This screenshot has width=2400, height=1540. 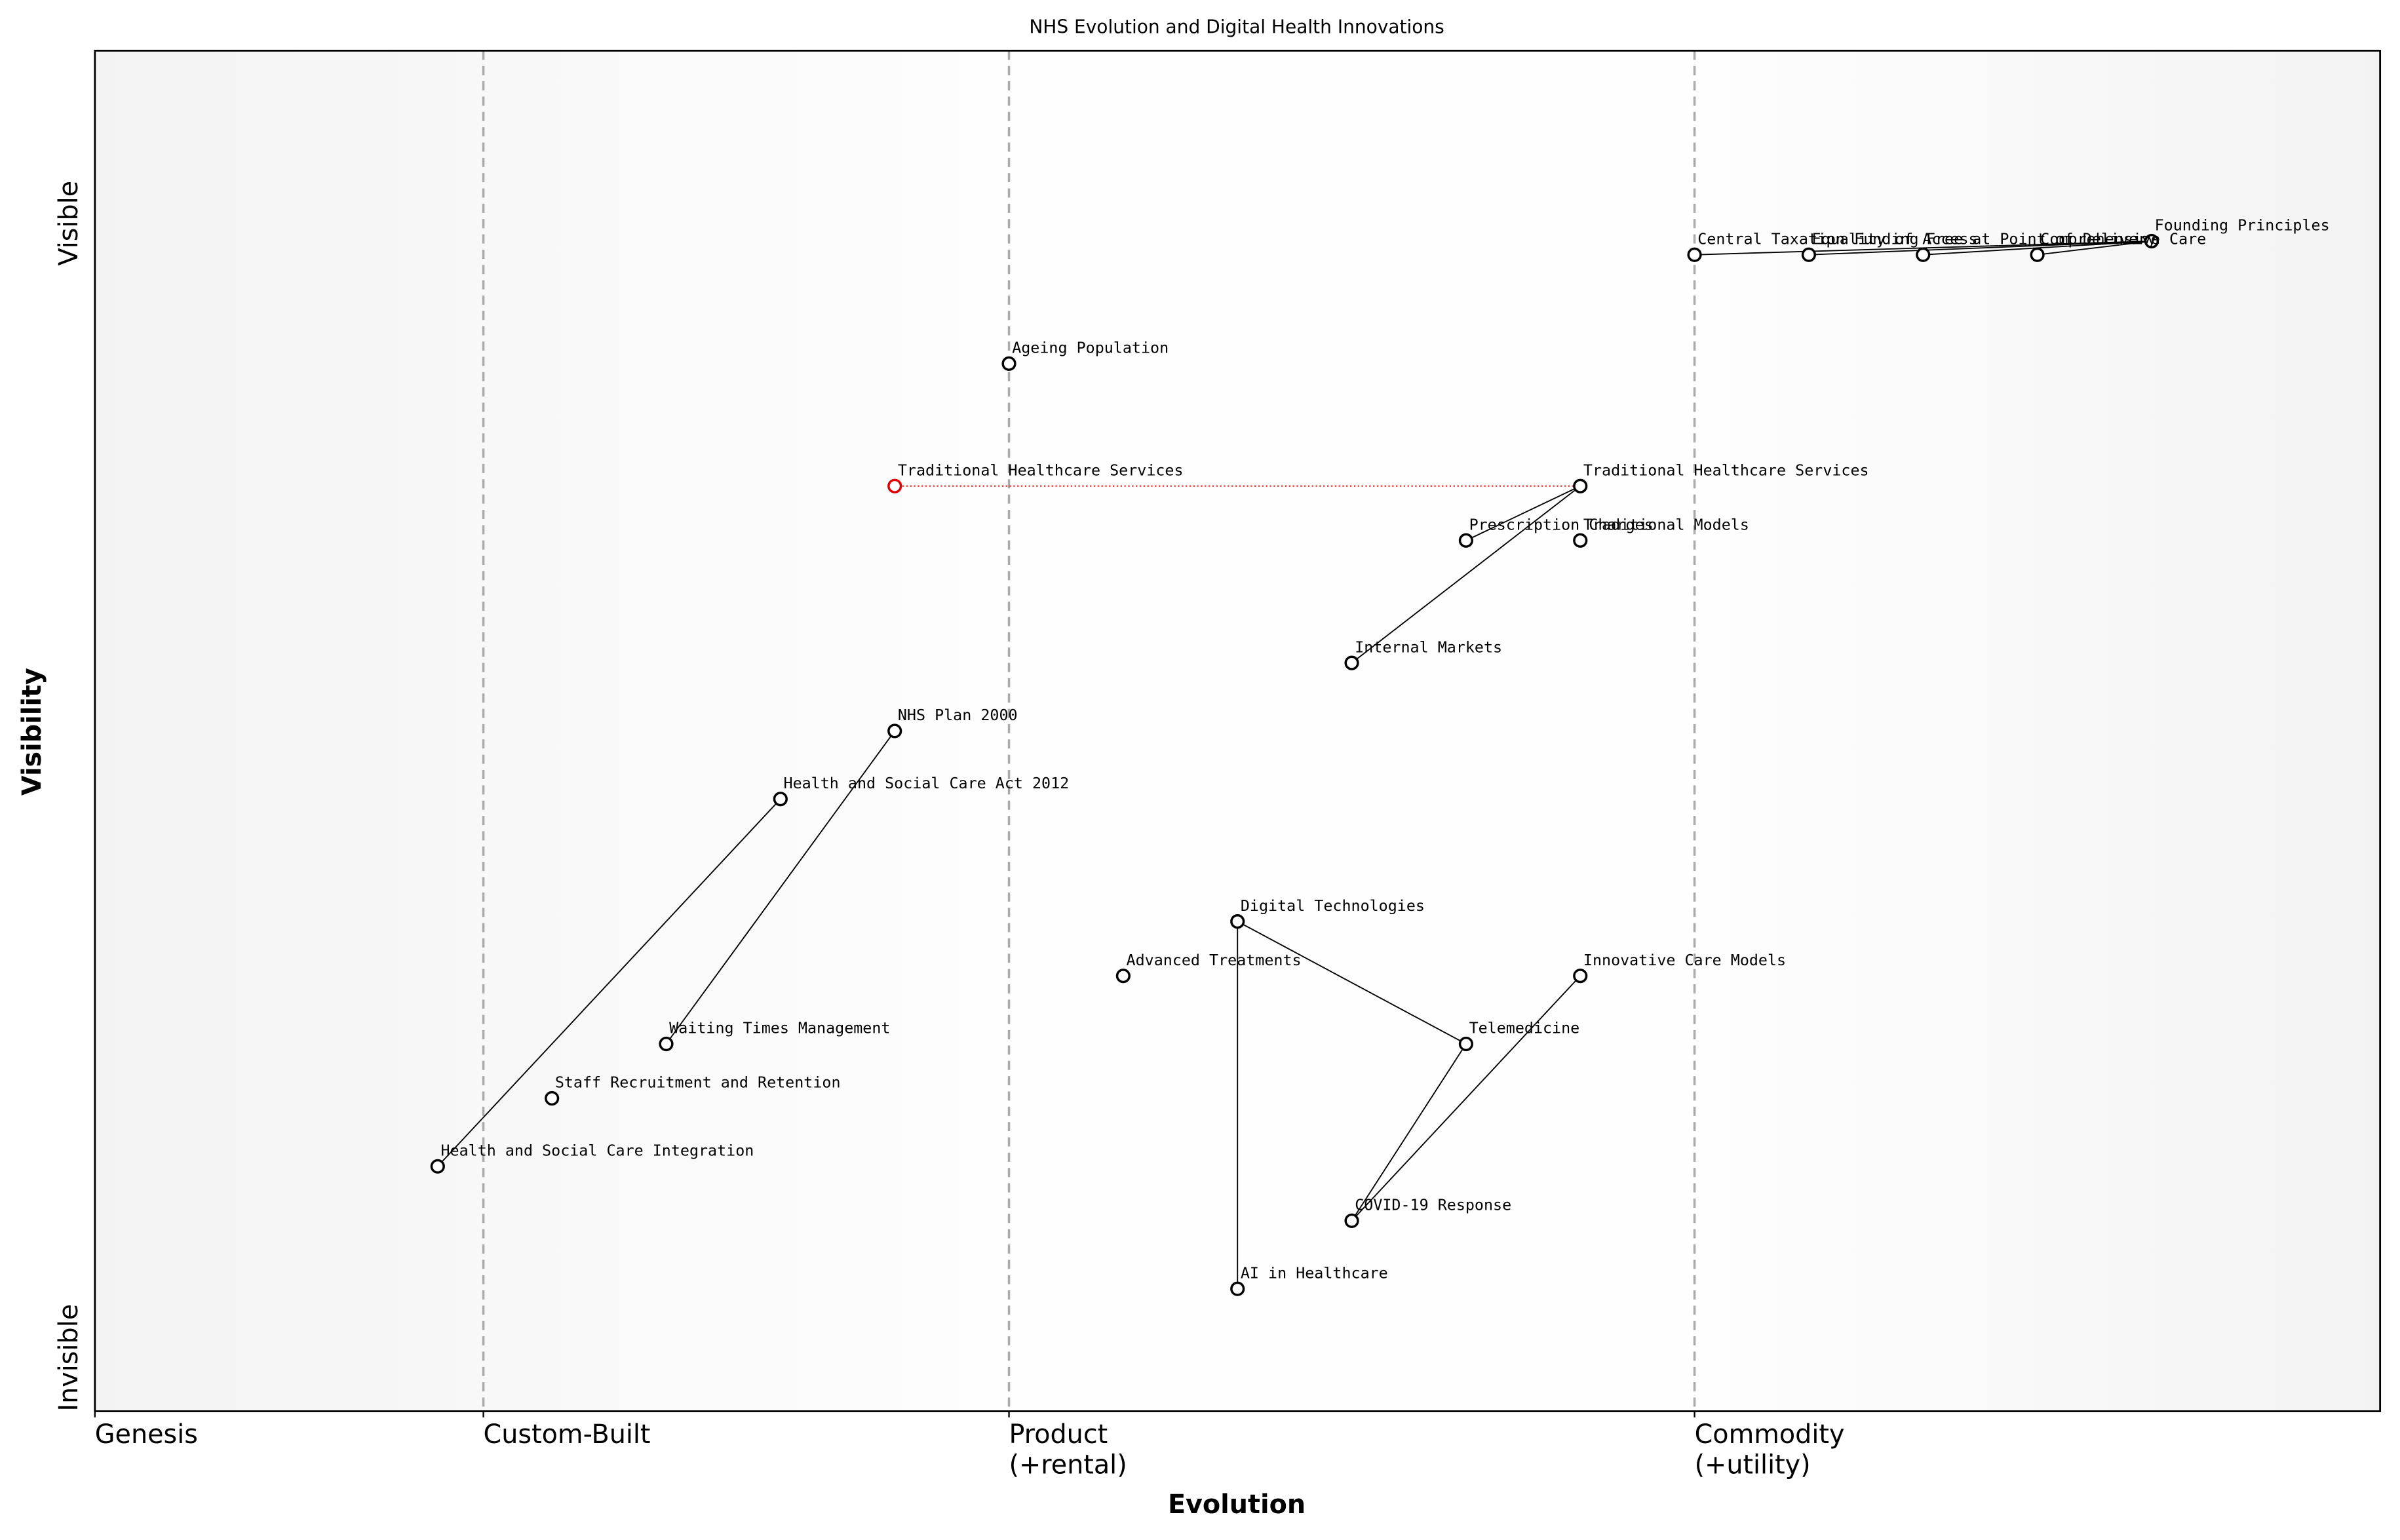 I want to click on component-label: Health and Social Care Act 2012, so click(x=927, y=783).